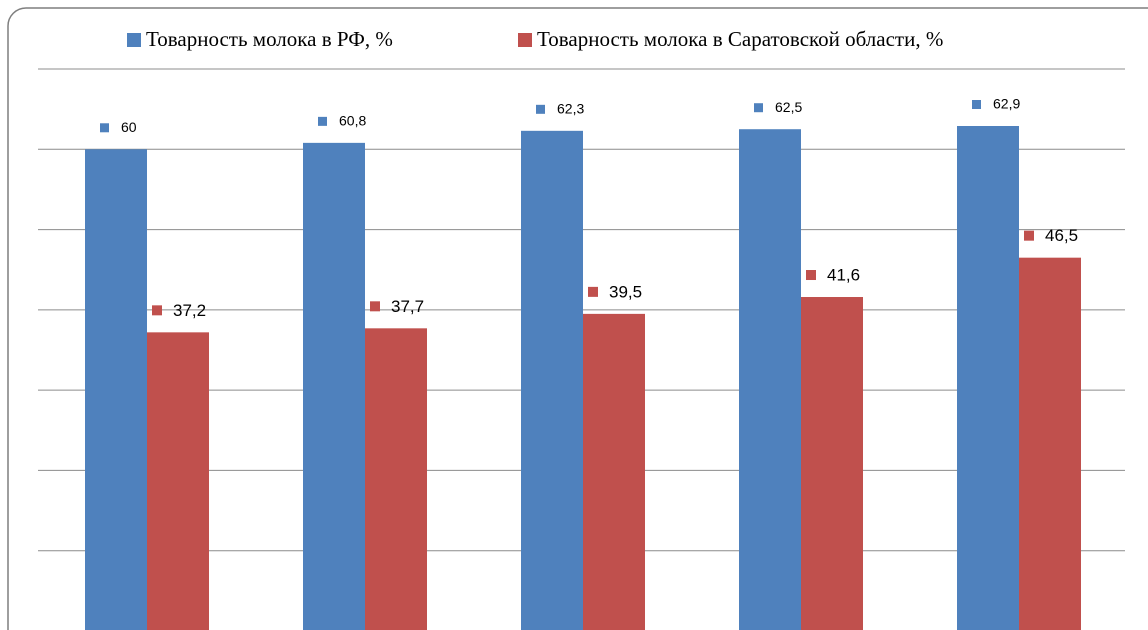  I want to click on value-label: 41,6, so click(843, 274).